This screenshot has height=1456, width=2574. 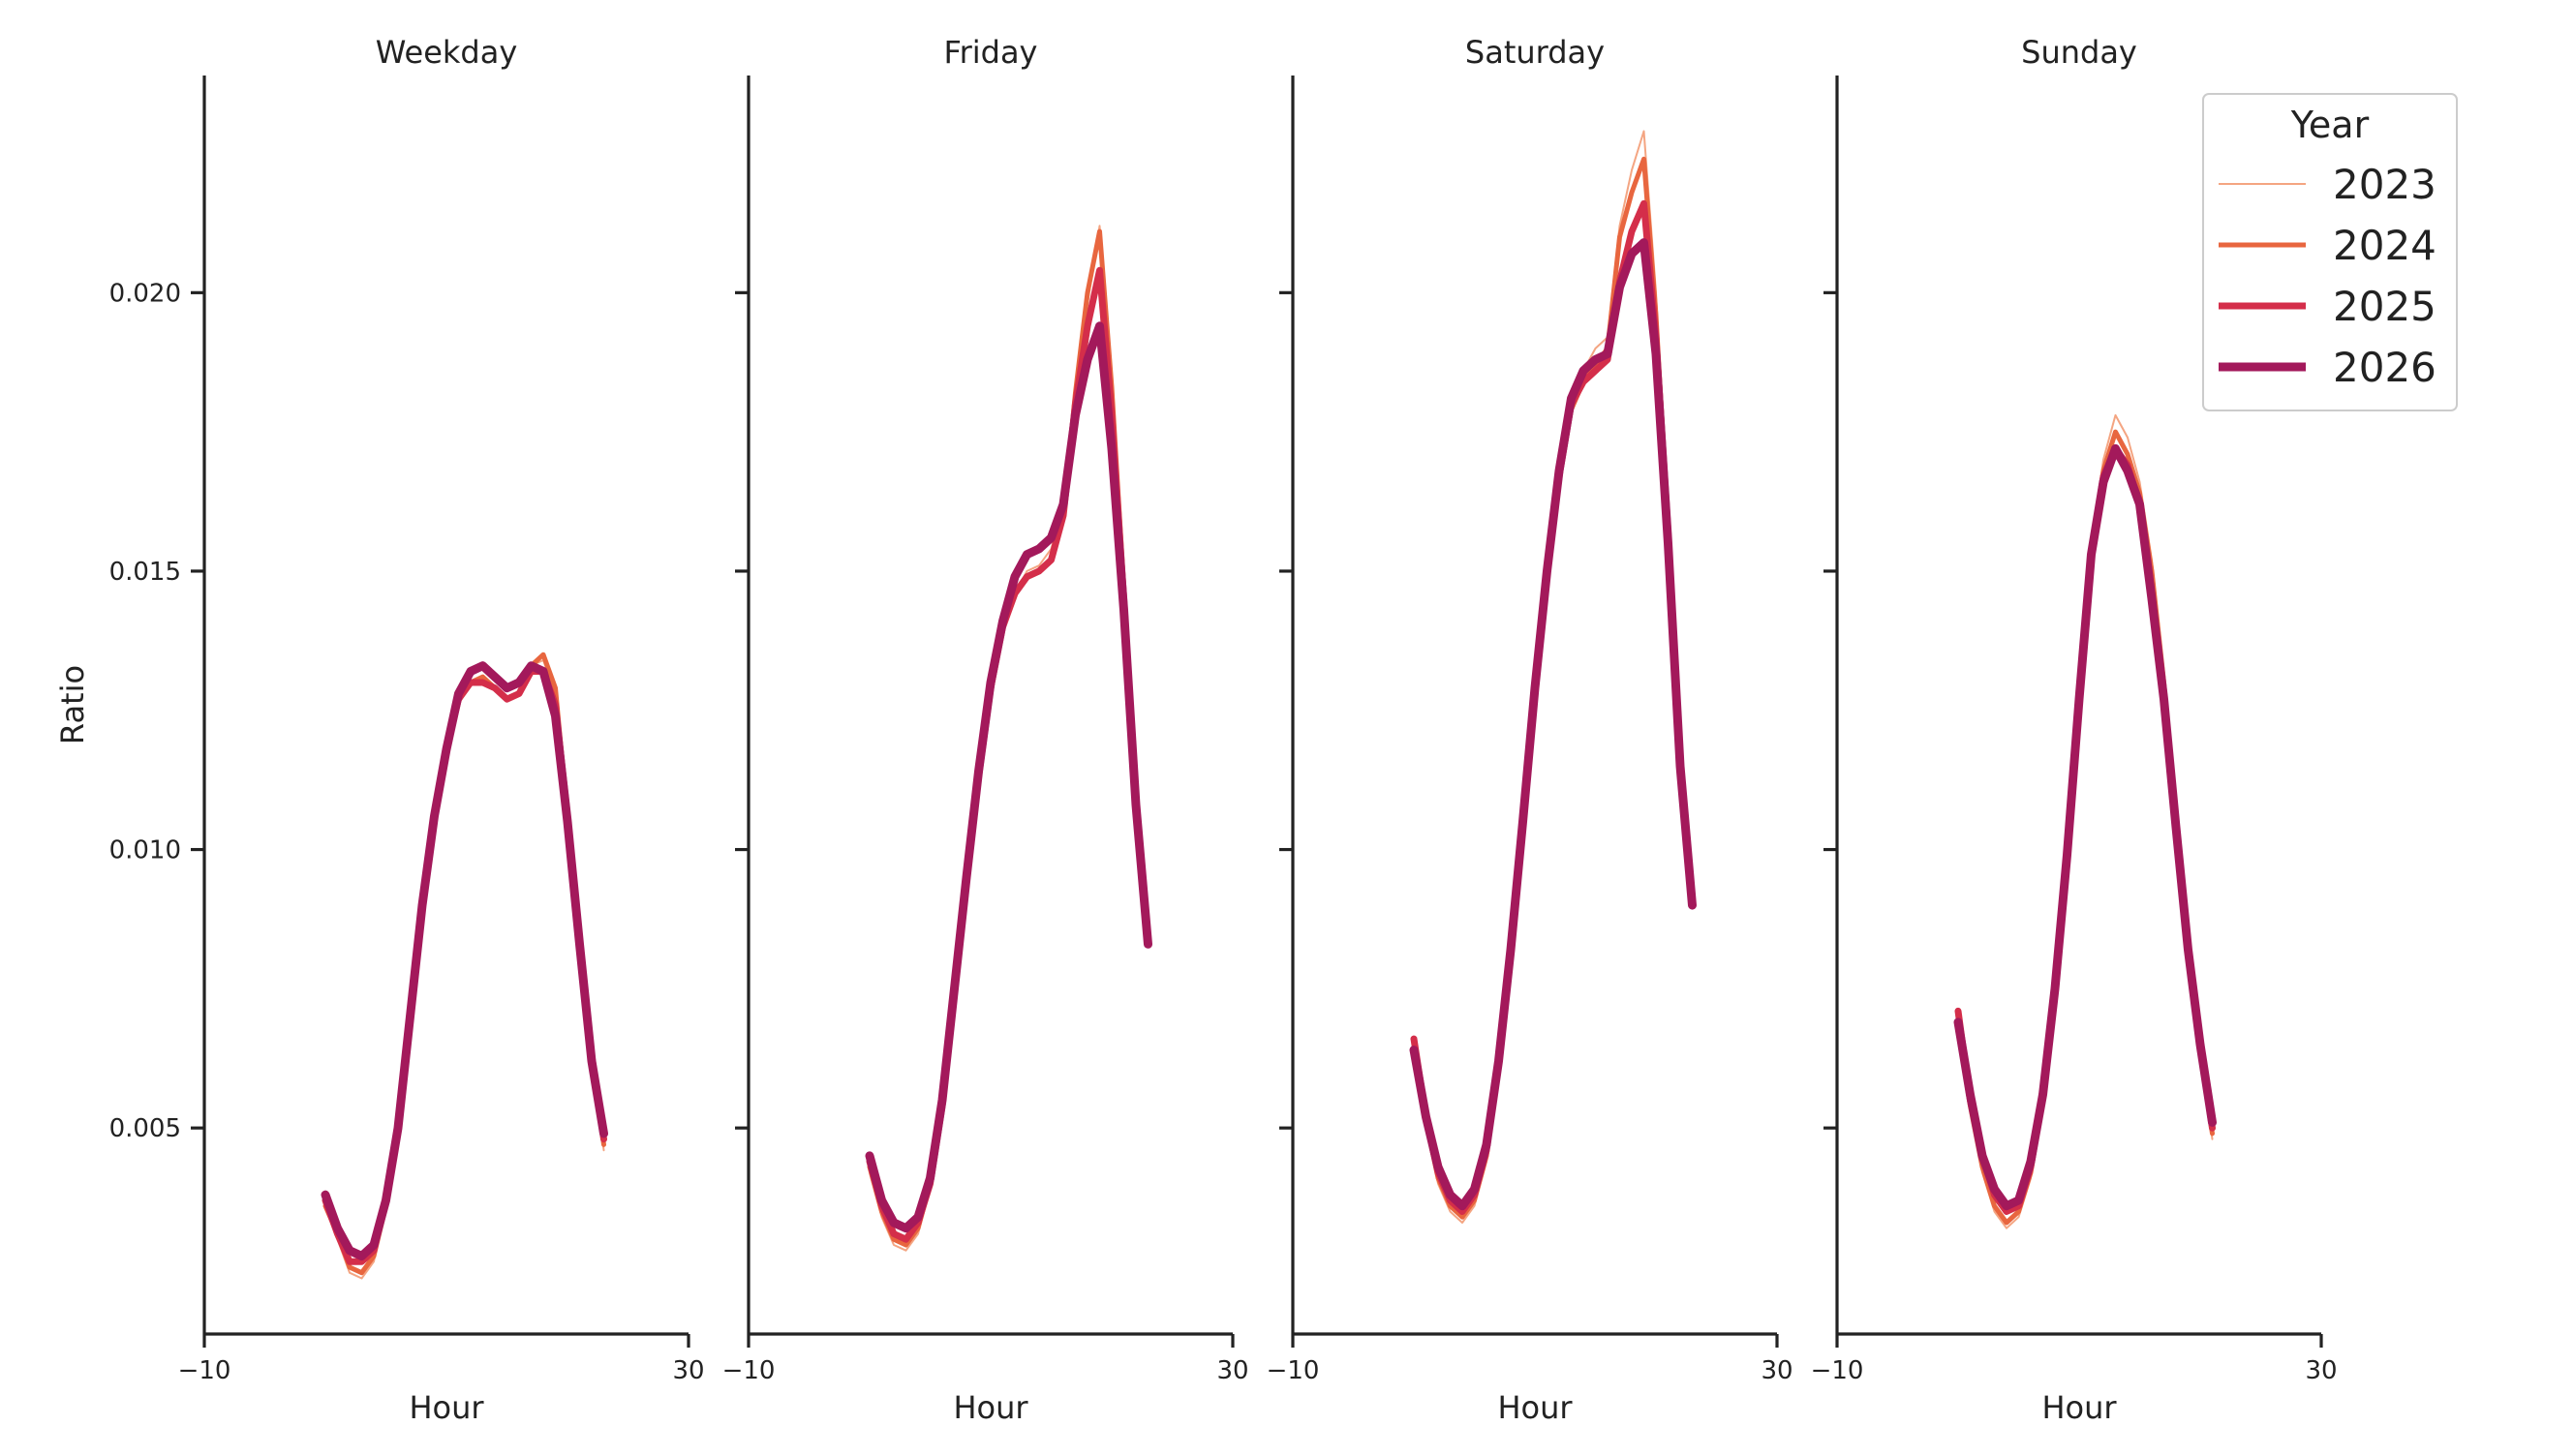 I want to click on legend-frame, so click(x=2330, y=252).